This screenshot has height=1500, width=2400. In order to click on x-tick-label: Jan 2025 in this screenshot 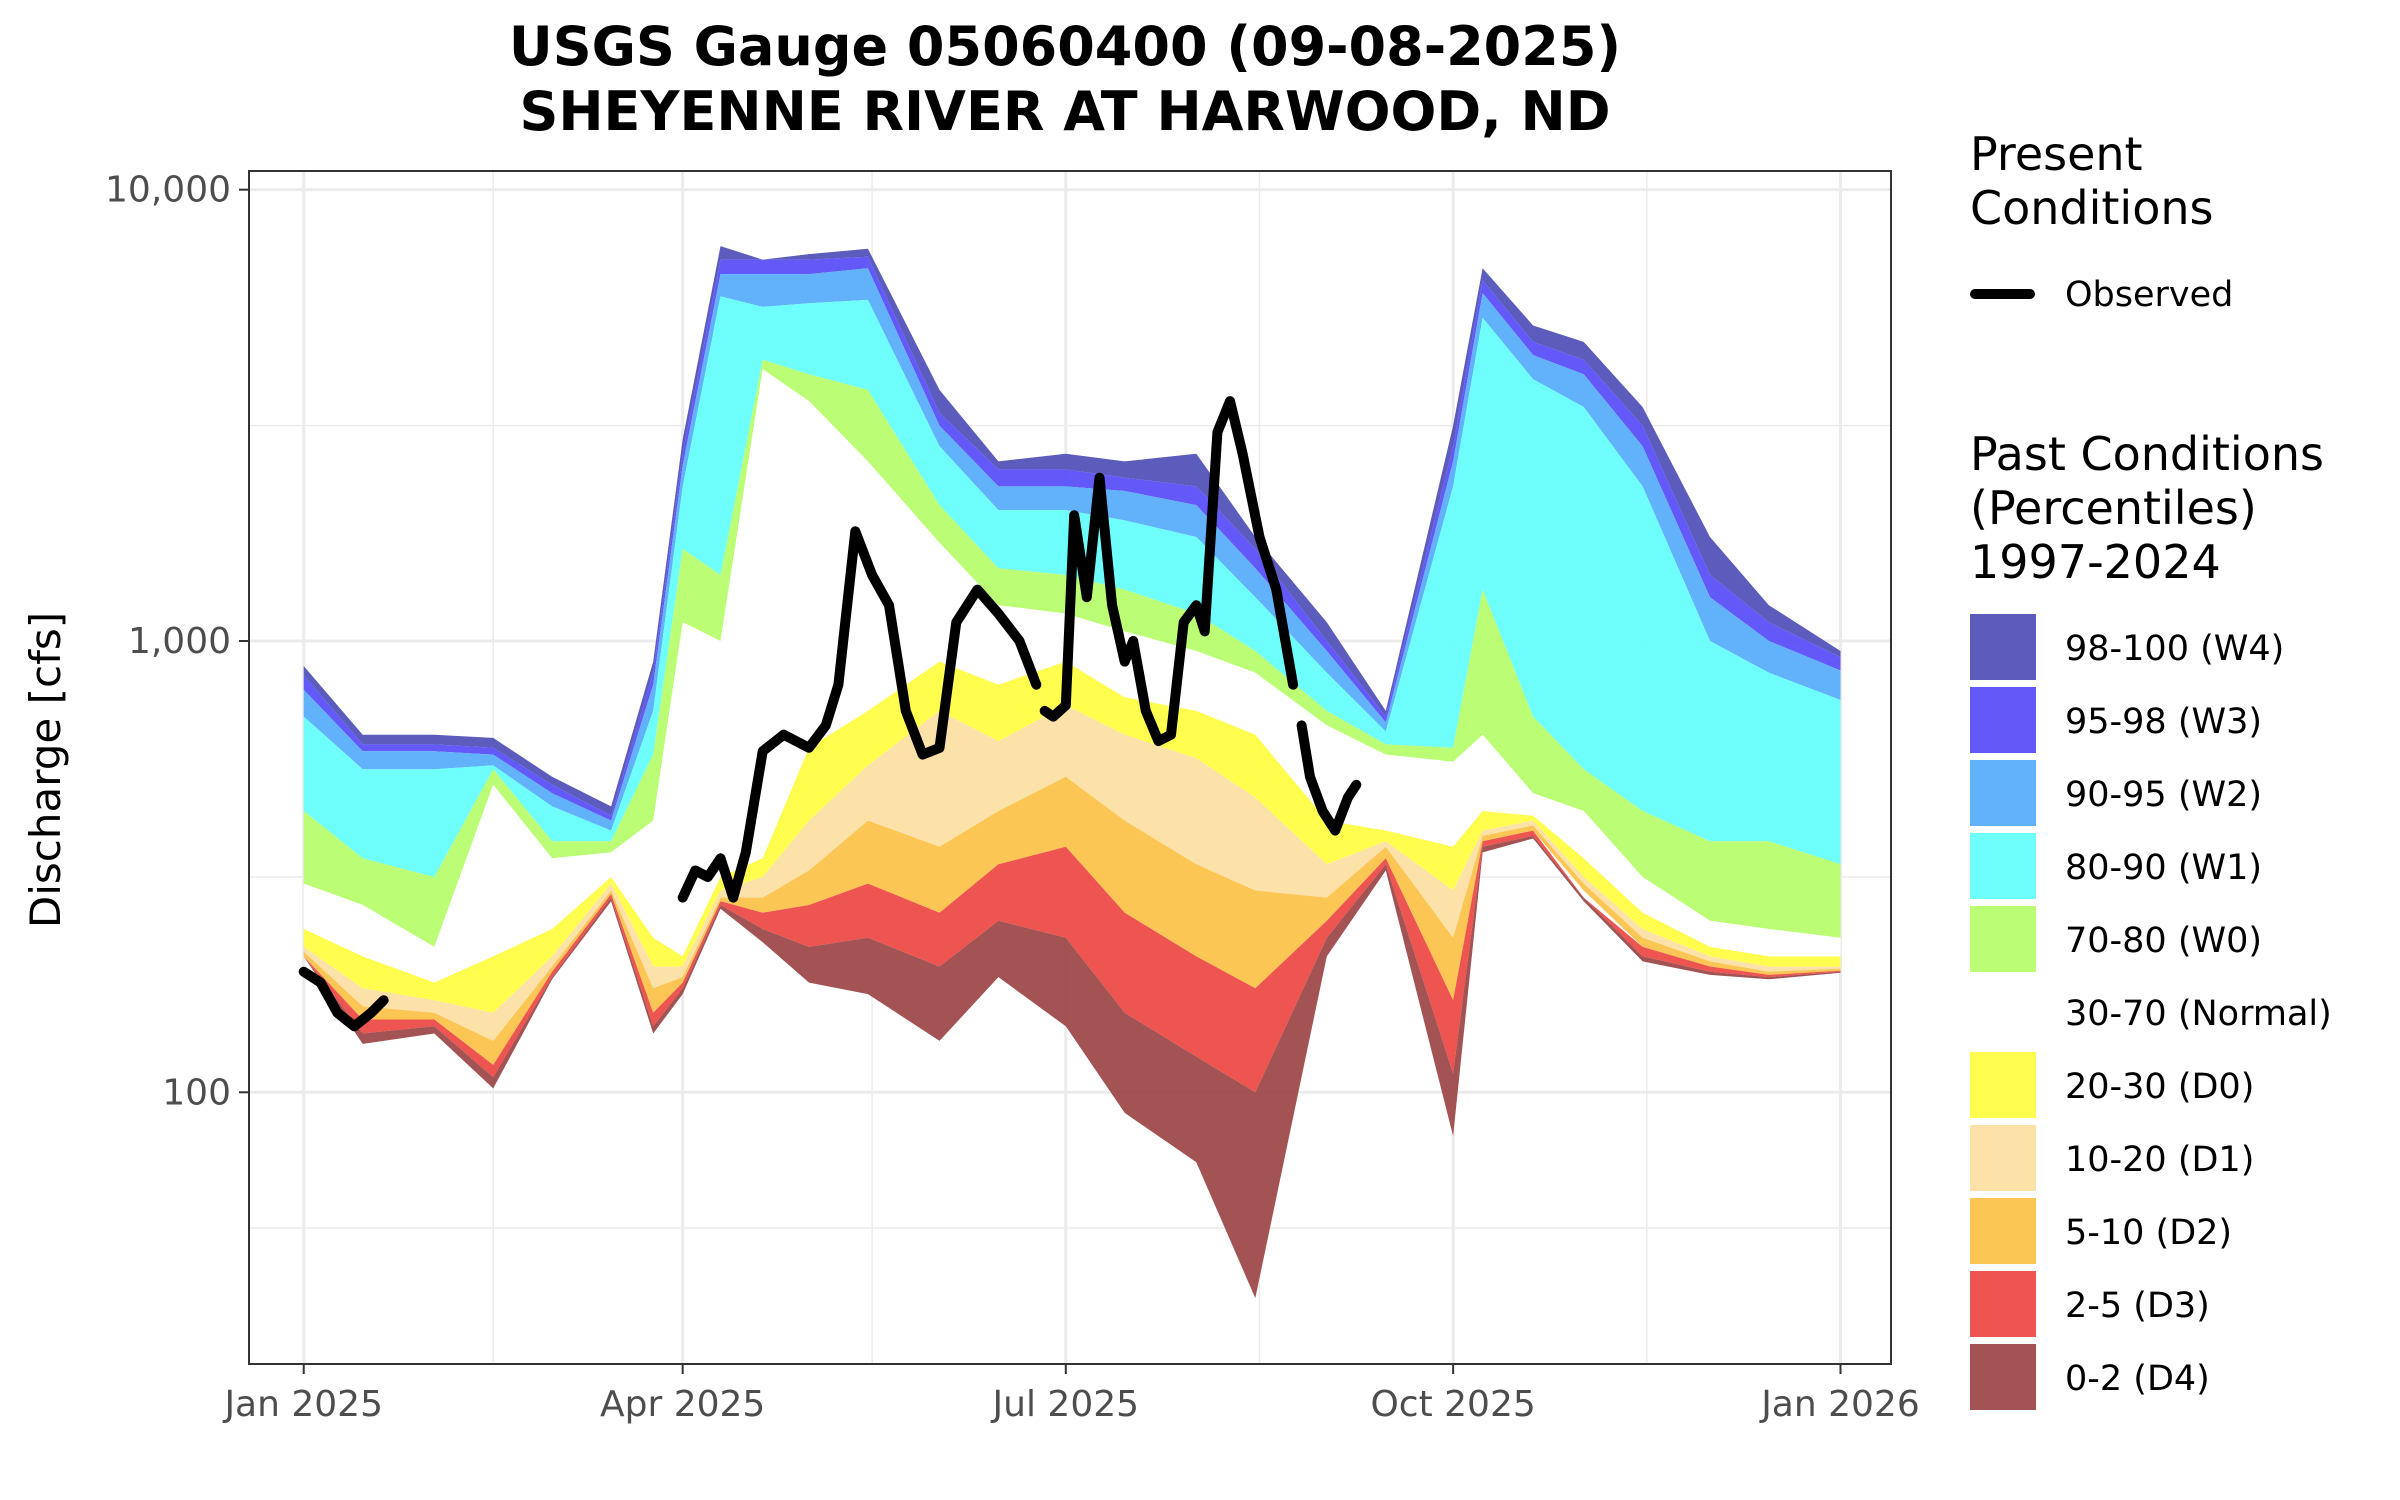, I will do `click(302, 1404)`.